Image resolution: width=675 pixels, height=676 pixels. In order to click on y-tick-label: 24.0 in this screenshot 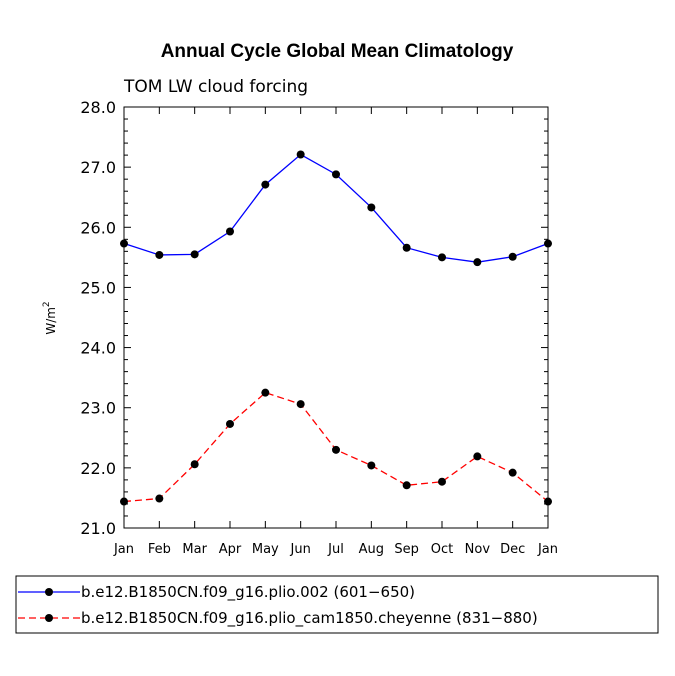, I will do `click(98, 348)`.